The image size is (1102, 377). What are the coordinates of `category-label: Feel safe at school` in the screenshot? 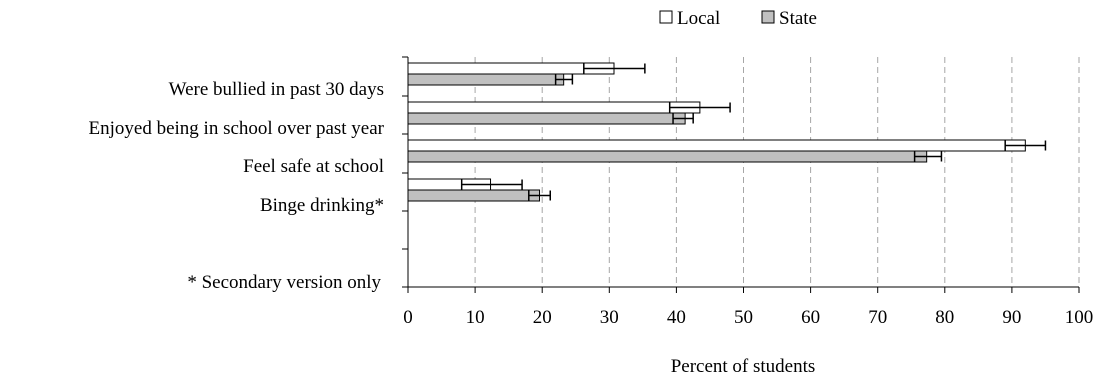 It's located at (313, 166).